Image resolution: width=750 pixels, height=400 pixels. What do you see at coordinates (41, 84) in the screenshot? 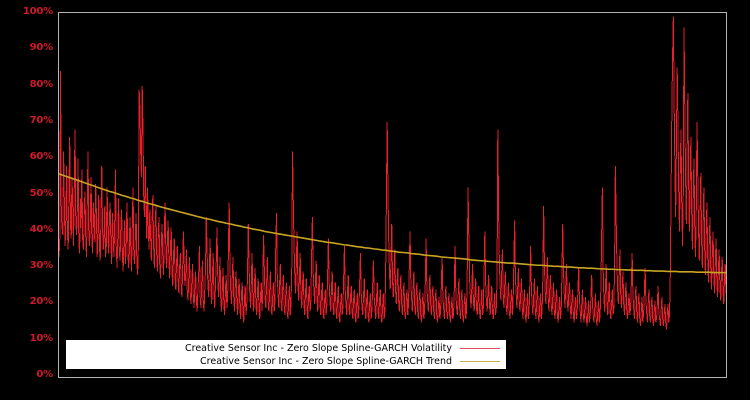
I see `y-tick-label: 80%` at bounding box center [41, 84].